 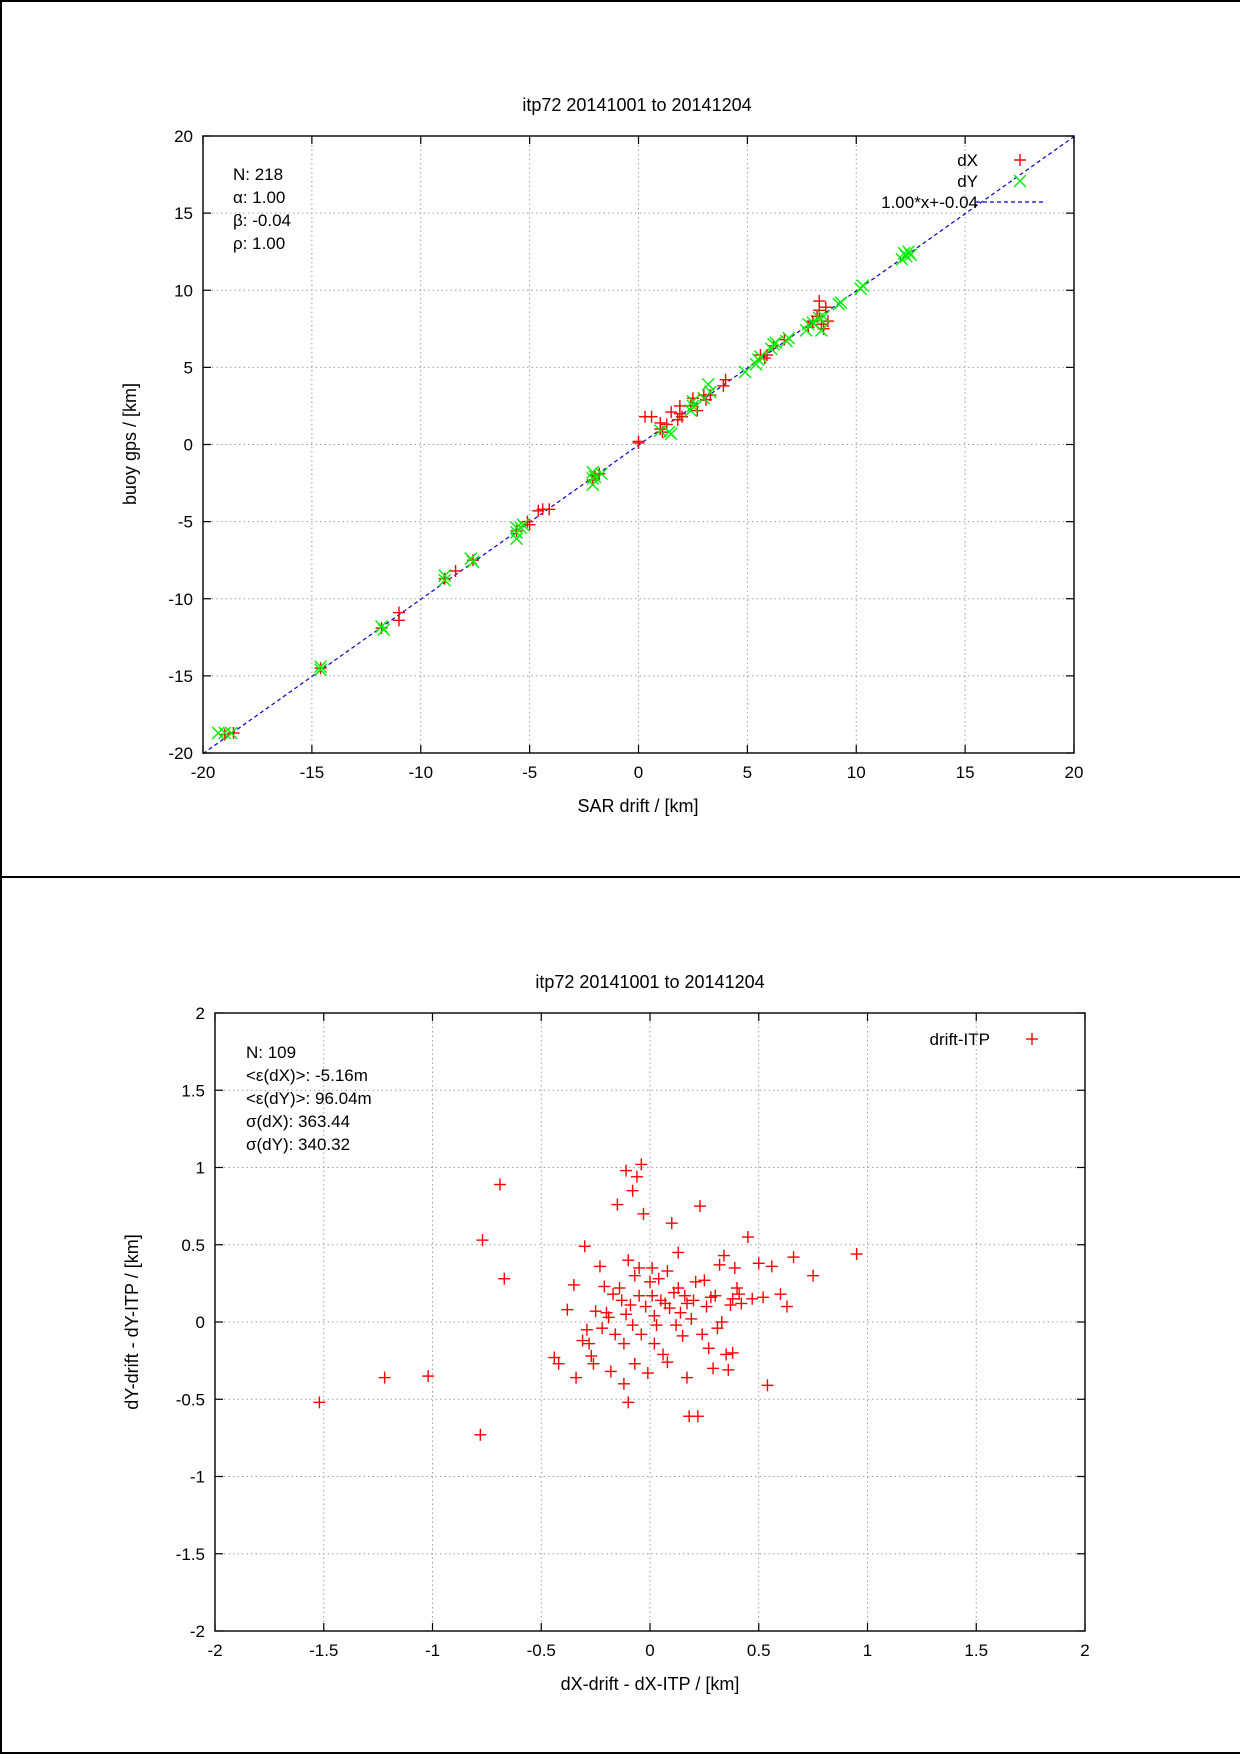 What do you see at coordinates (649, 1650) in the screenshot?
I see `x-tick-label: 0` at bounding box center [649, 1650].